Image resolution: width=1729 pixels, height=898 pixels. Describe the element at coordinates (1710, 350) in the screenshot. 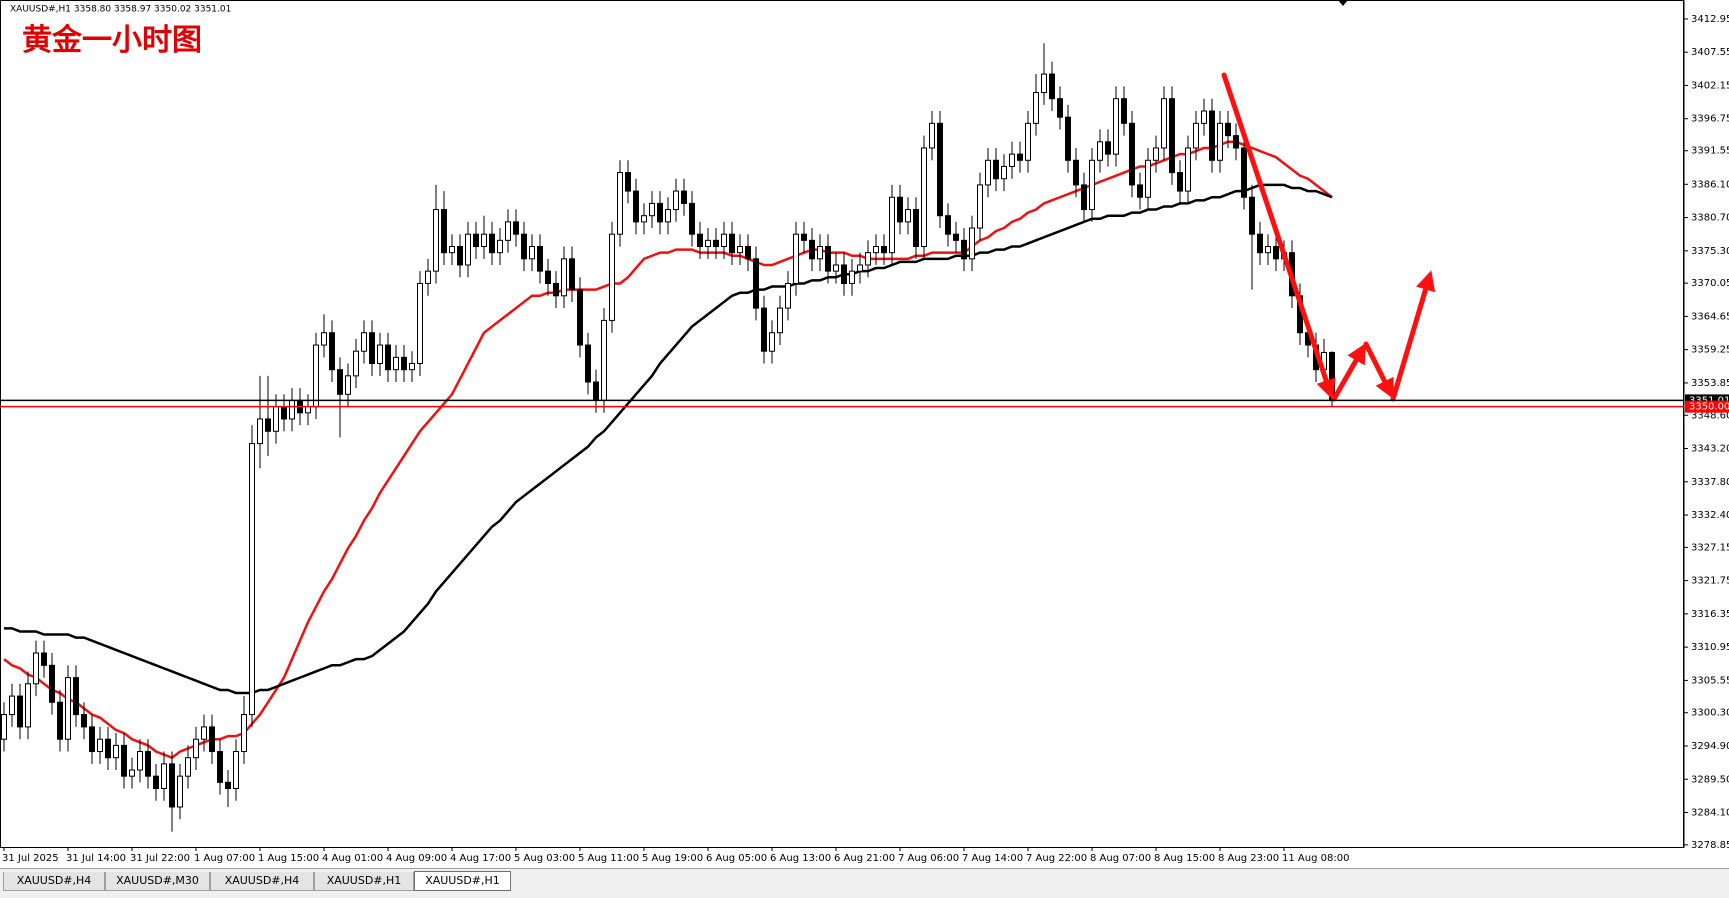

I see `y-tick-label: 3359.25` at that location.